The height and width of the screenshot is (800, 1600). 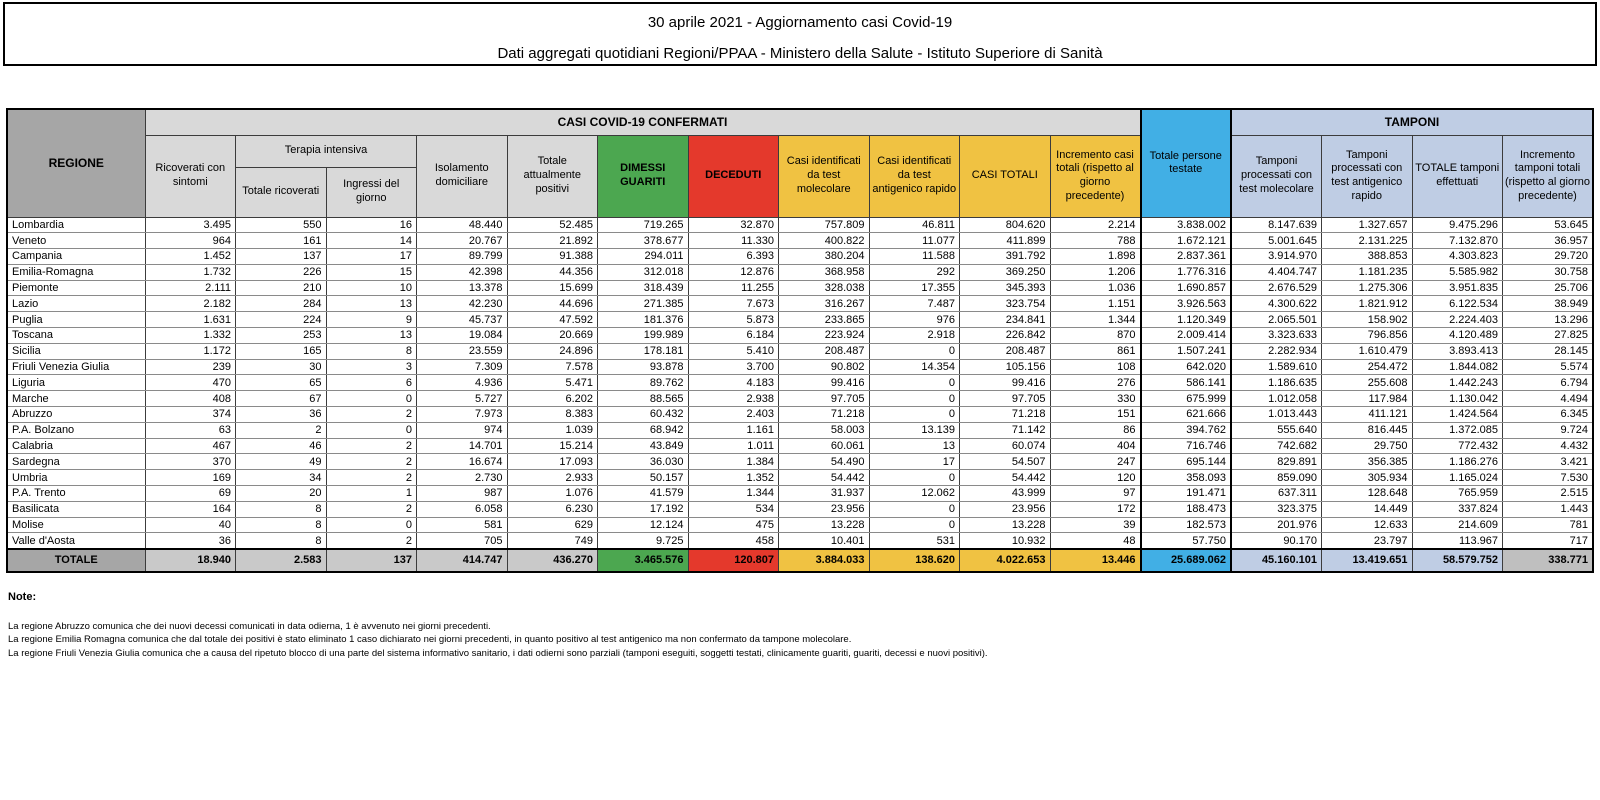 What do you see at coordinates (1005, 335) in the screenshot?
I see `value-cell: 226.842` at bounding box center [1005, 335].